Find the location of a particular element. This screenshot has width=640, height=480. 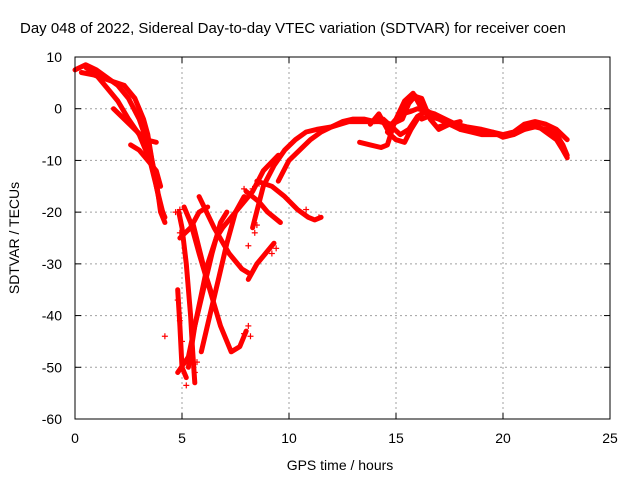

series-s12 is located at coordinates (202, 259).